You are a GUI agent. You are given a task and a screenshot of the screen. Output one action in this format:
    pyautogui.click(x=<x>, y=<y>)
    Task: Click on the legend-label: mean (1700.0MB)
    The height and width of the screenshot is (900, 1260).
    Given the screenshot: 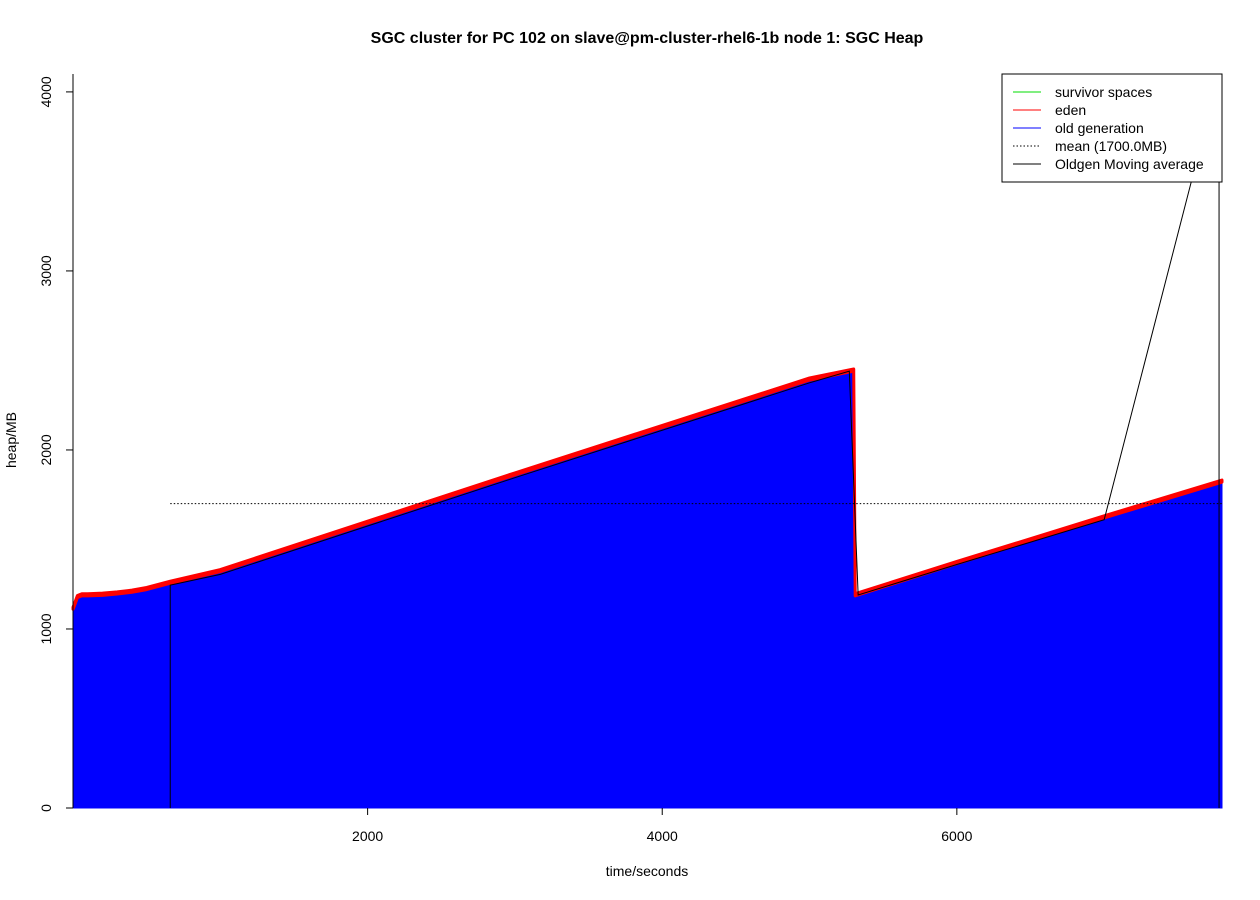 What is the action you would take?
    pyautogui.click(x=1111, y=146)
    